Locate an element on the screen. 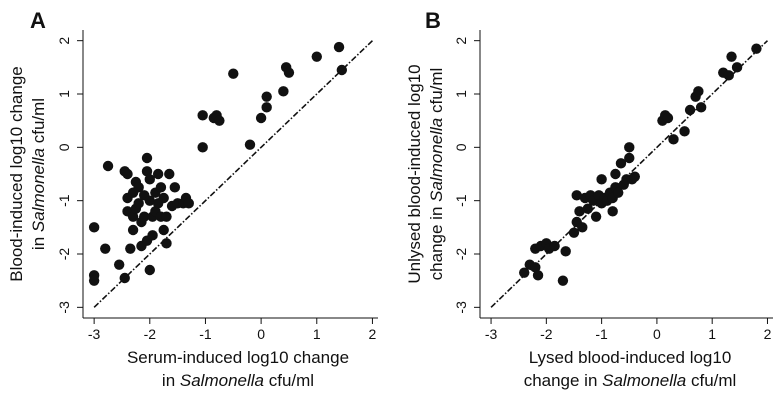 This screenshot has width=781, height=395. y-axis-title: Unlysed blood-induced log10 is located at coordinates (414, 173).